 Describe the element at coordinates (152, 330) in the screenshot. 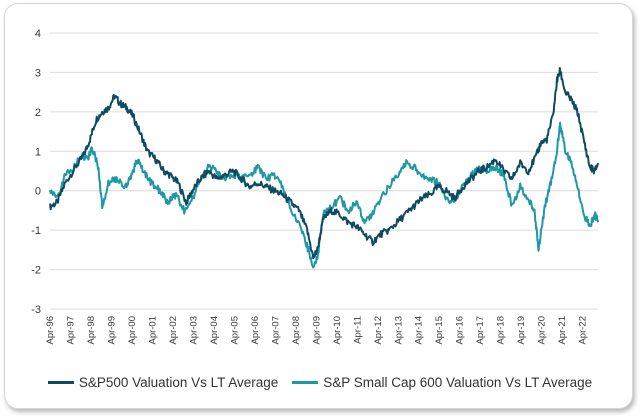

I see `x-tick-label: Apr-01` at that location.